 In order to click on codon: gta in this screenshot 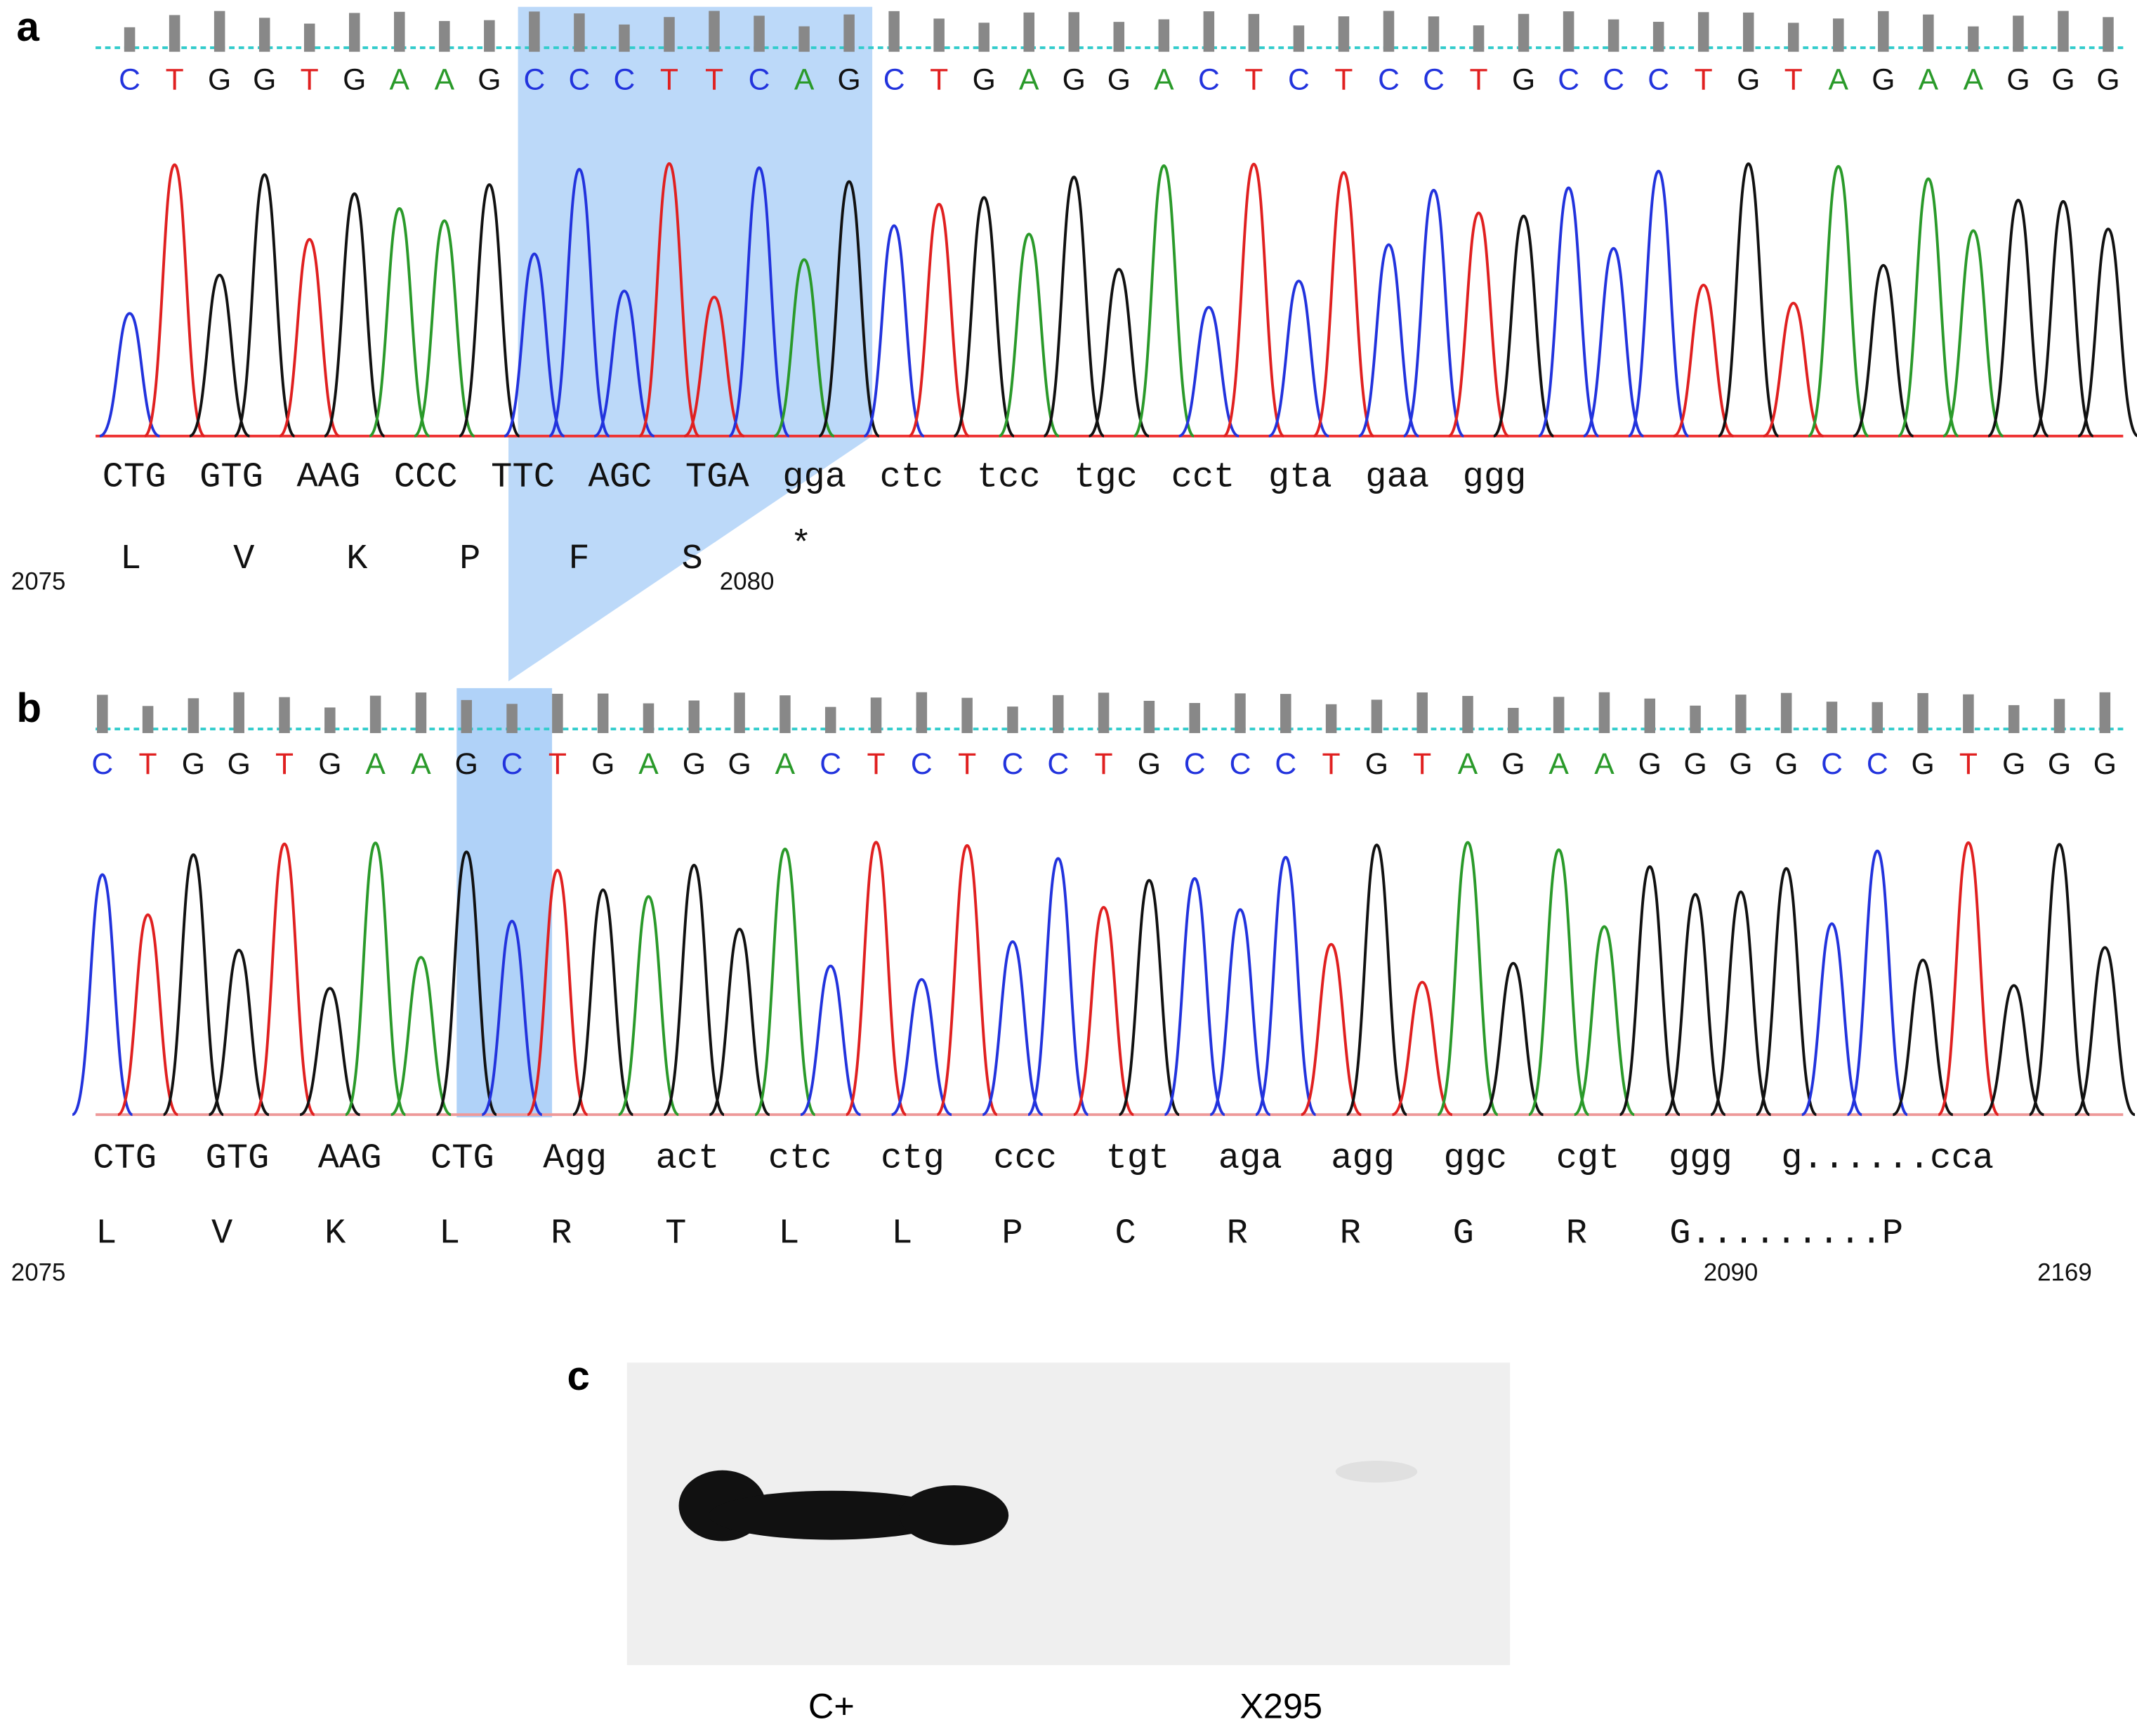, I will do `click(1300, 477)`.